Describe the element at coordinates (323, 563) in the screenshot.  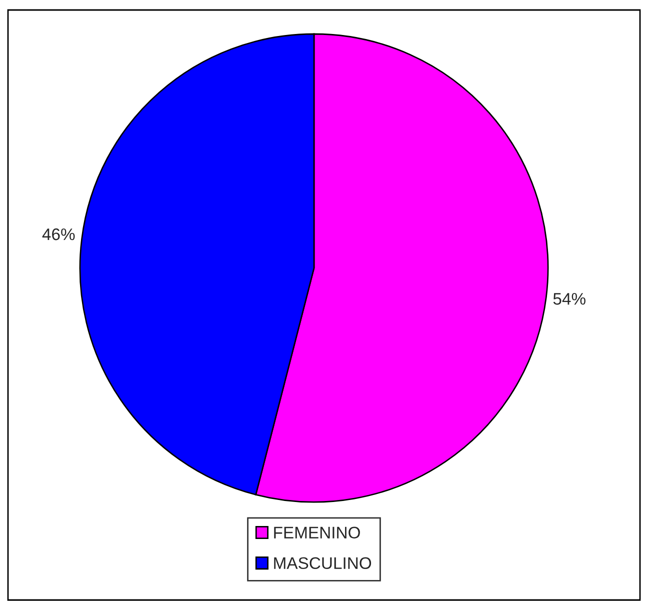
I see `legend-label: MASCULINO` at that location.